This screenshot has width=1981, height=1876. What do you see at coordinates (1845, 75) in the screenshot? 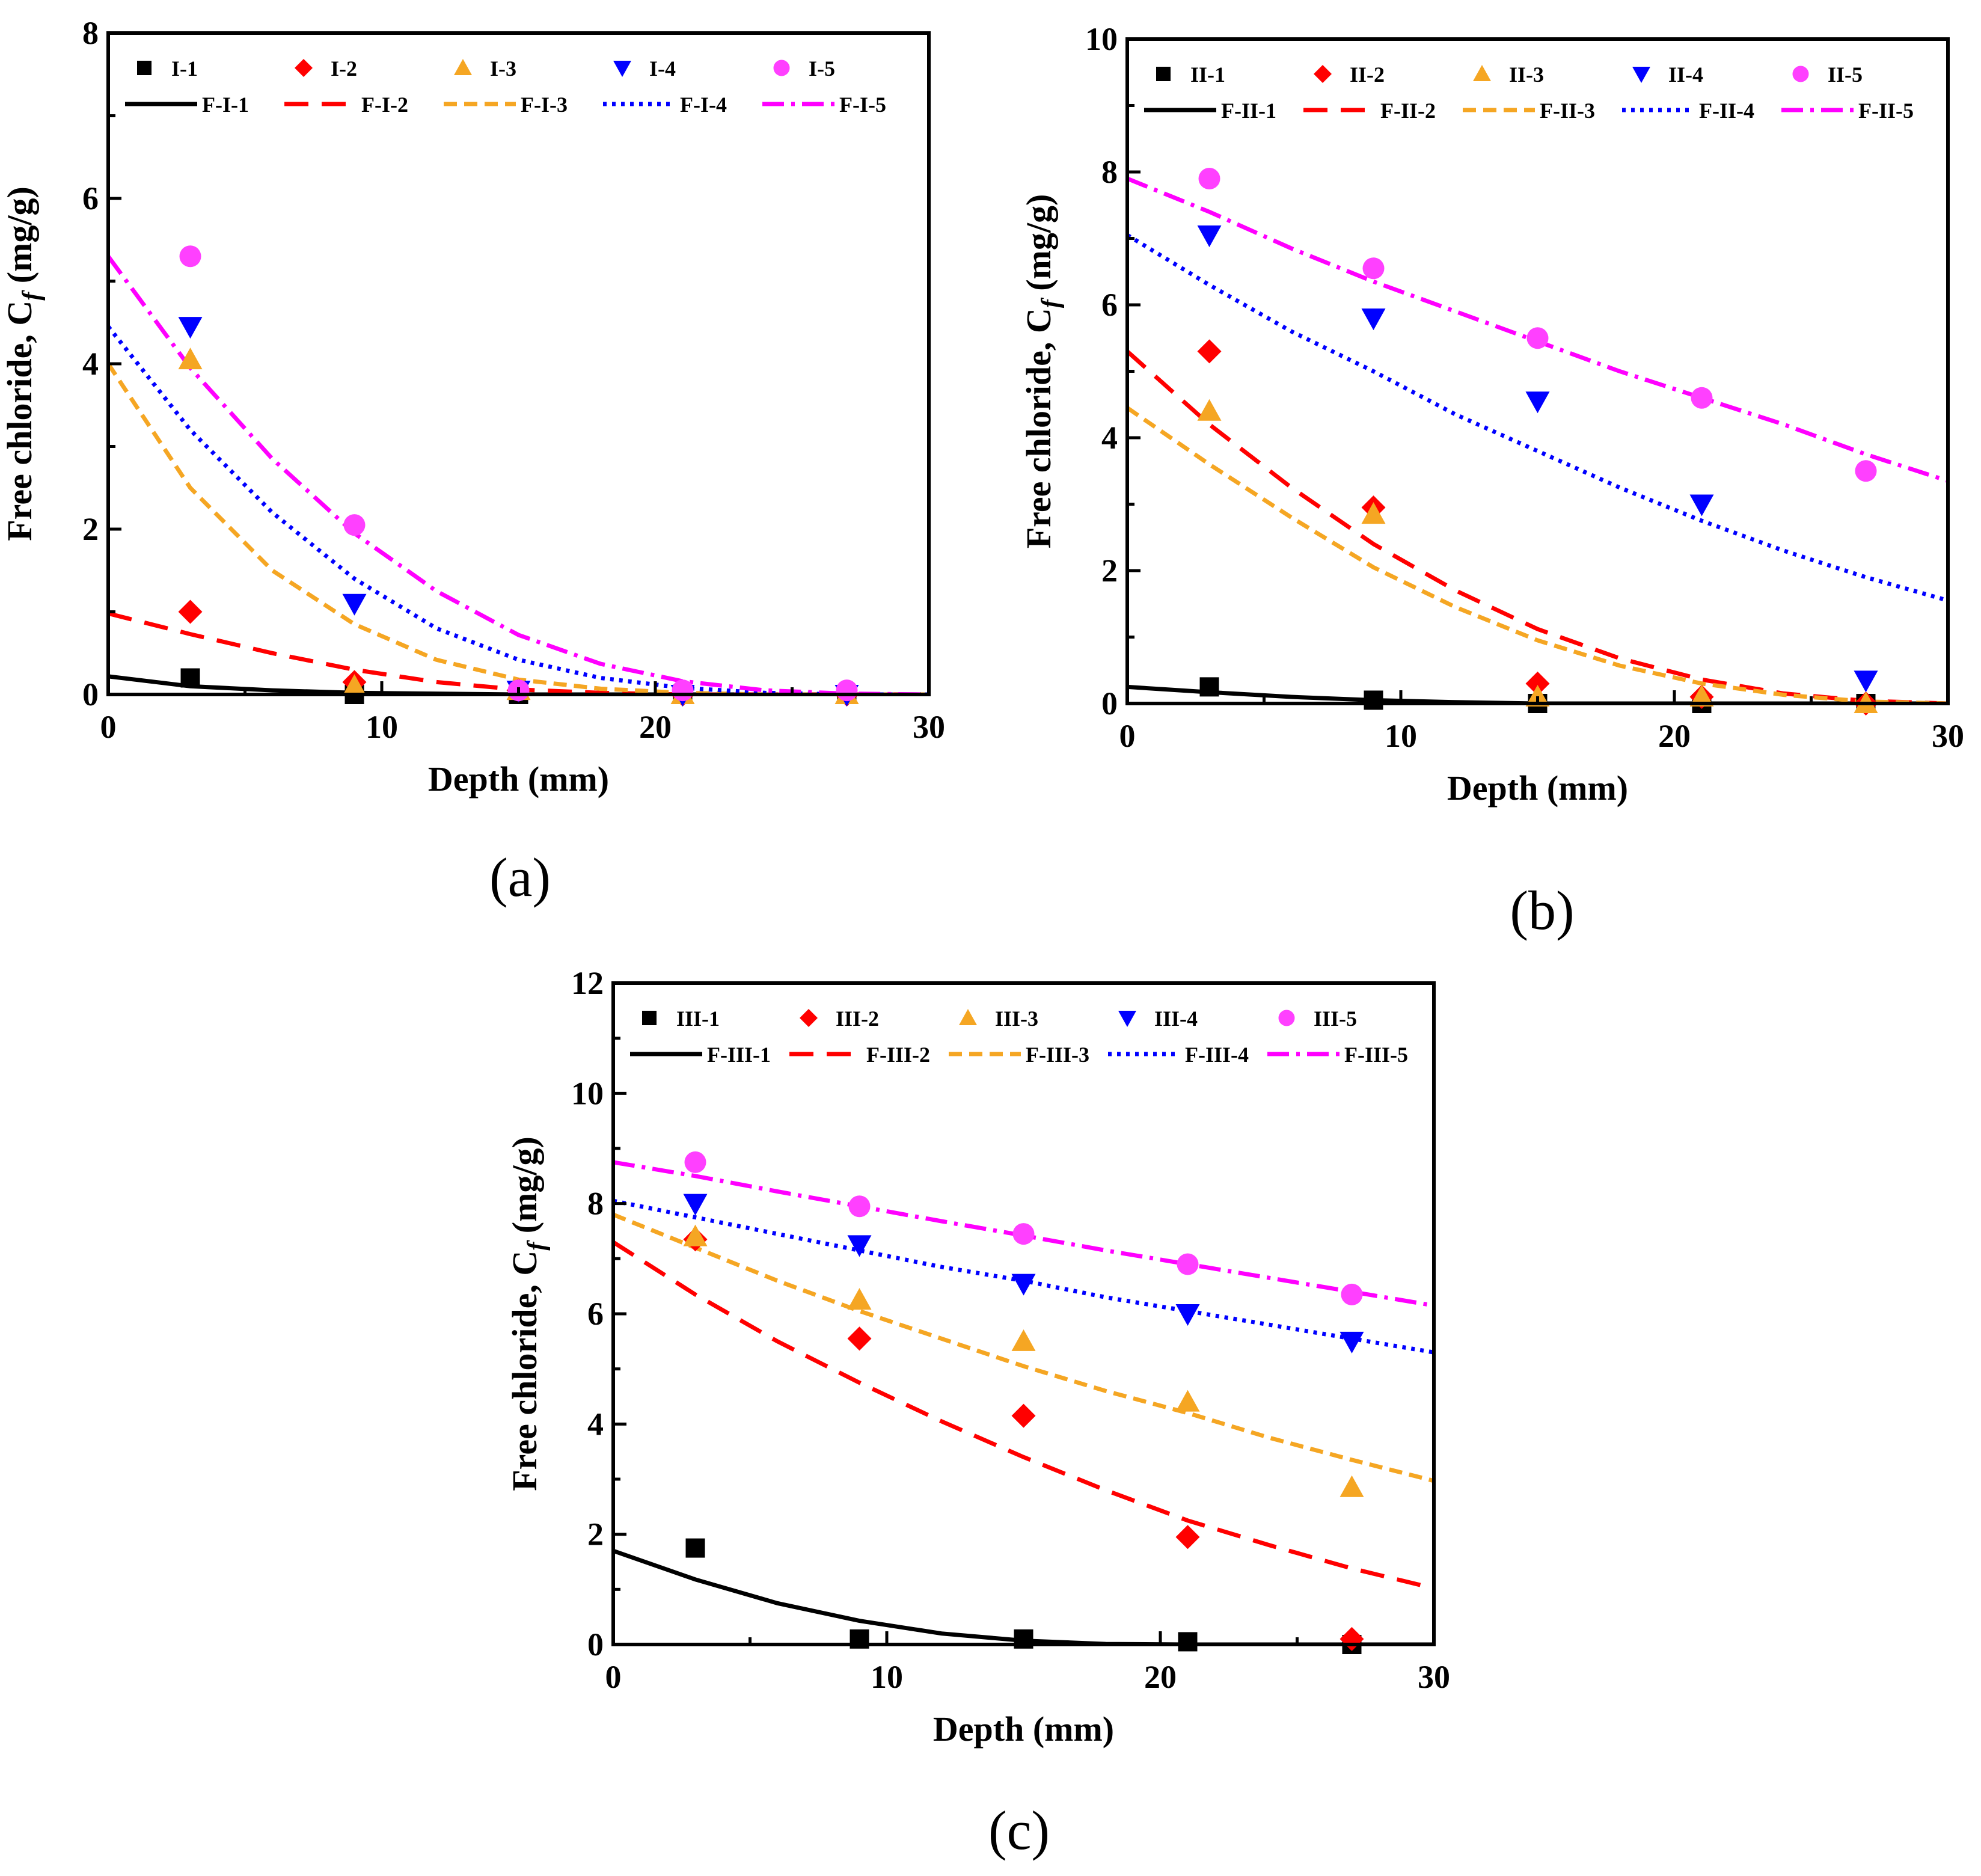
I see `legend-label: II-5` at bounding box center [1845, 75].